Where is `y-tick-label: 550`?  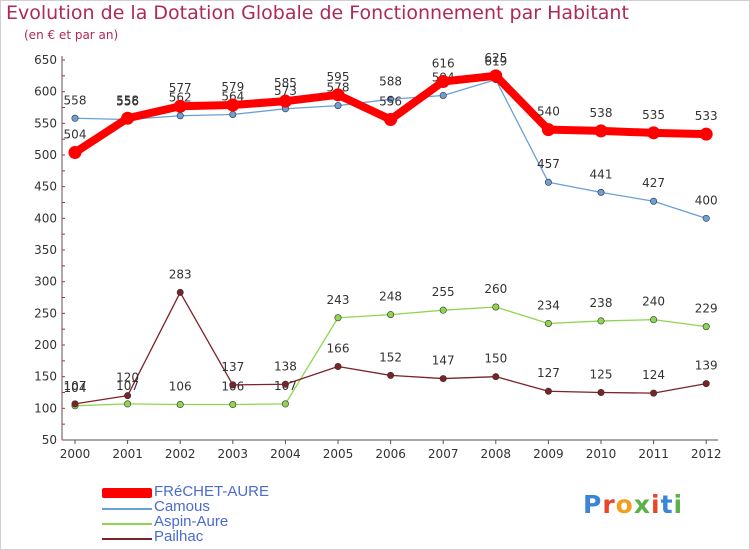 y-tick-label: 550 is located at coordinates (45, 123).